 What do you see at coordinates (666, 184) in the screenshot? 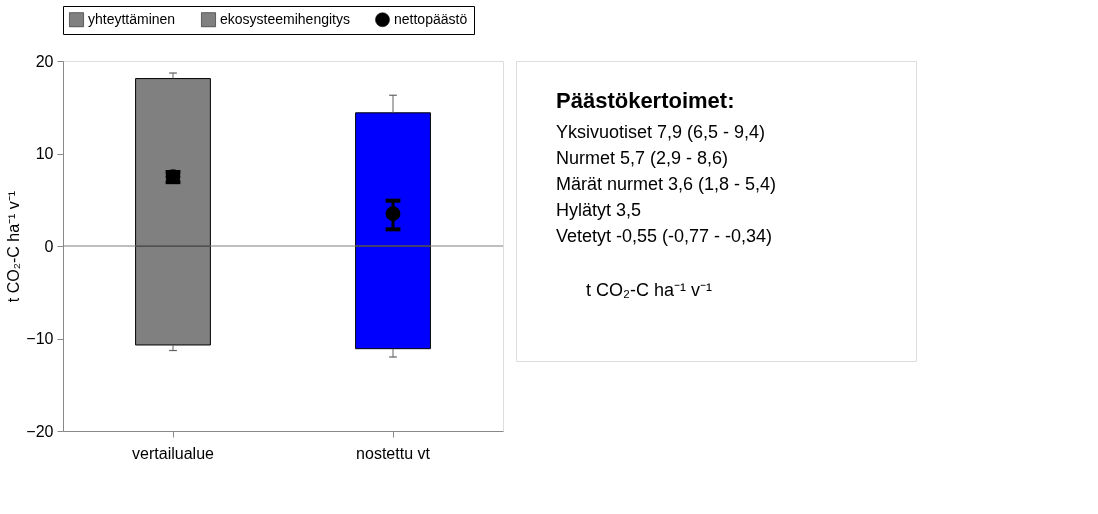
I see `text: Märät nurmet 3,6 (1,8 - 5,4)` at bounding box center [666, 184].